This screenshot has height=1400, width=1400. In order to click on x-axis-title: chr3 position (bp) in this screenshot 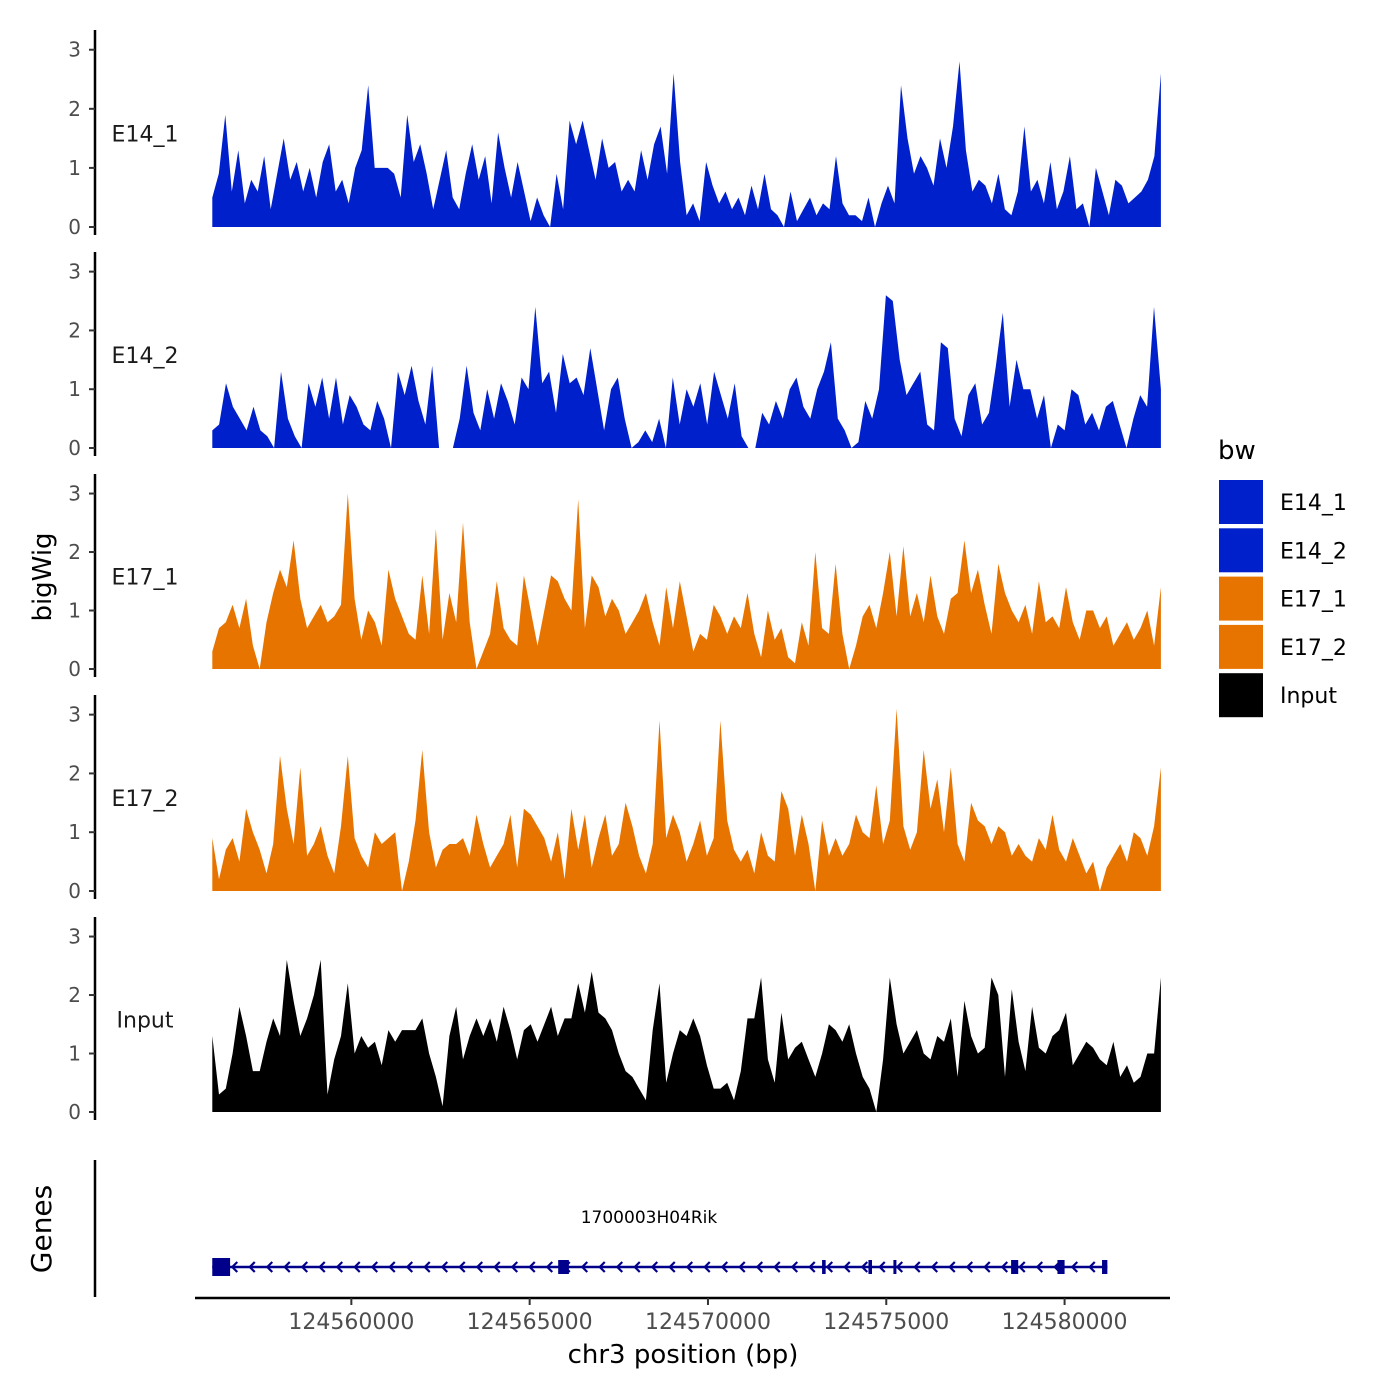, I will do `click(683, 1355)`.